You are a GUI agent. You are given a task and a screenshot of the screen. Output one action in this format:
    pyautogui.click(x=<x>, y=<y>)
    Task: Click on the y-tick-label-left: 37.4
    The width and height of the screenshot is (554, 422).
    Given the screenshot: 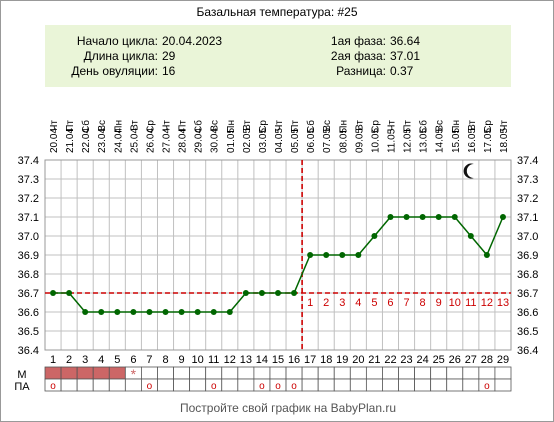 What is the action you would take?
    pyautogui.click(x=28, y=161)
    